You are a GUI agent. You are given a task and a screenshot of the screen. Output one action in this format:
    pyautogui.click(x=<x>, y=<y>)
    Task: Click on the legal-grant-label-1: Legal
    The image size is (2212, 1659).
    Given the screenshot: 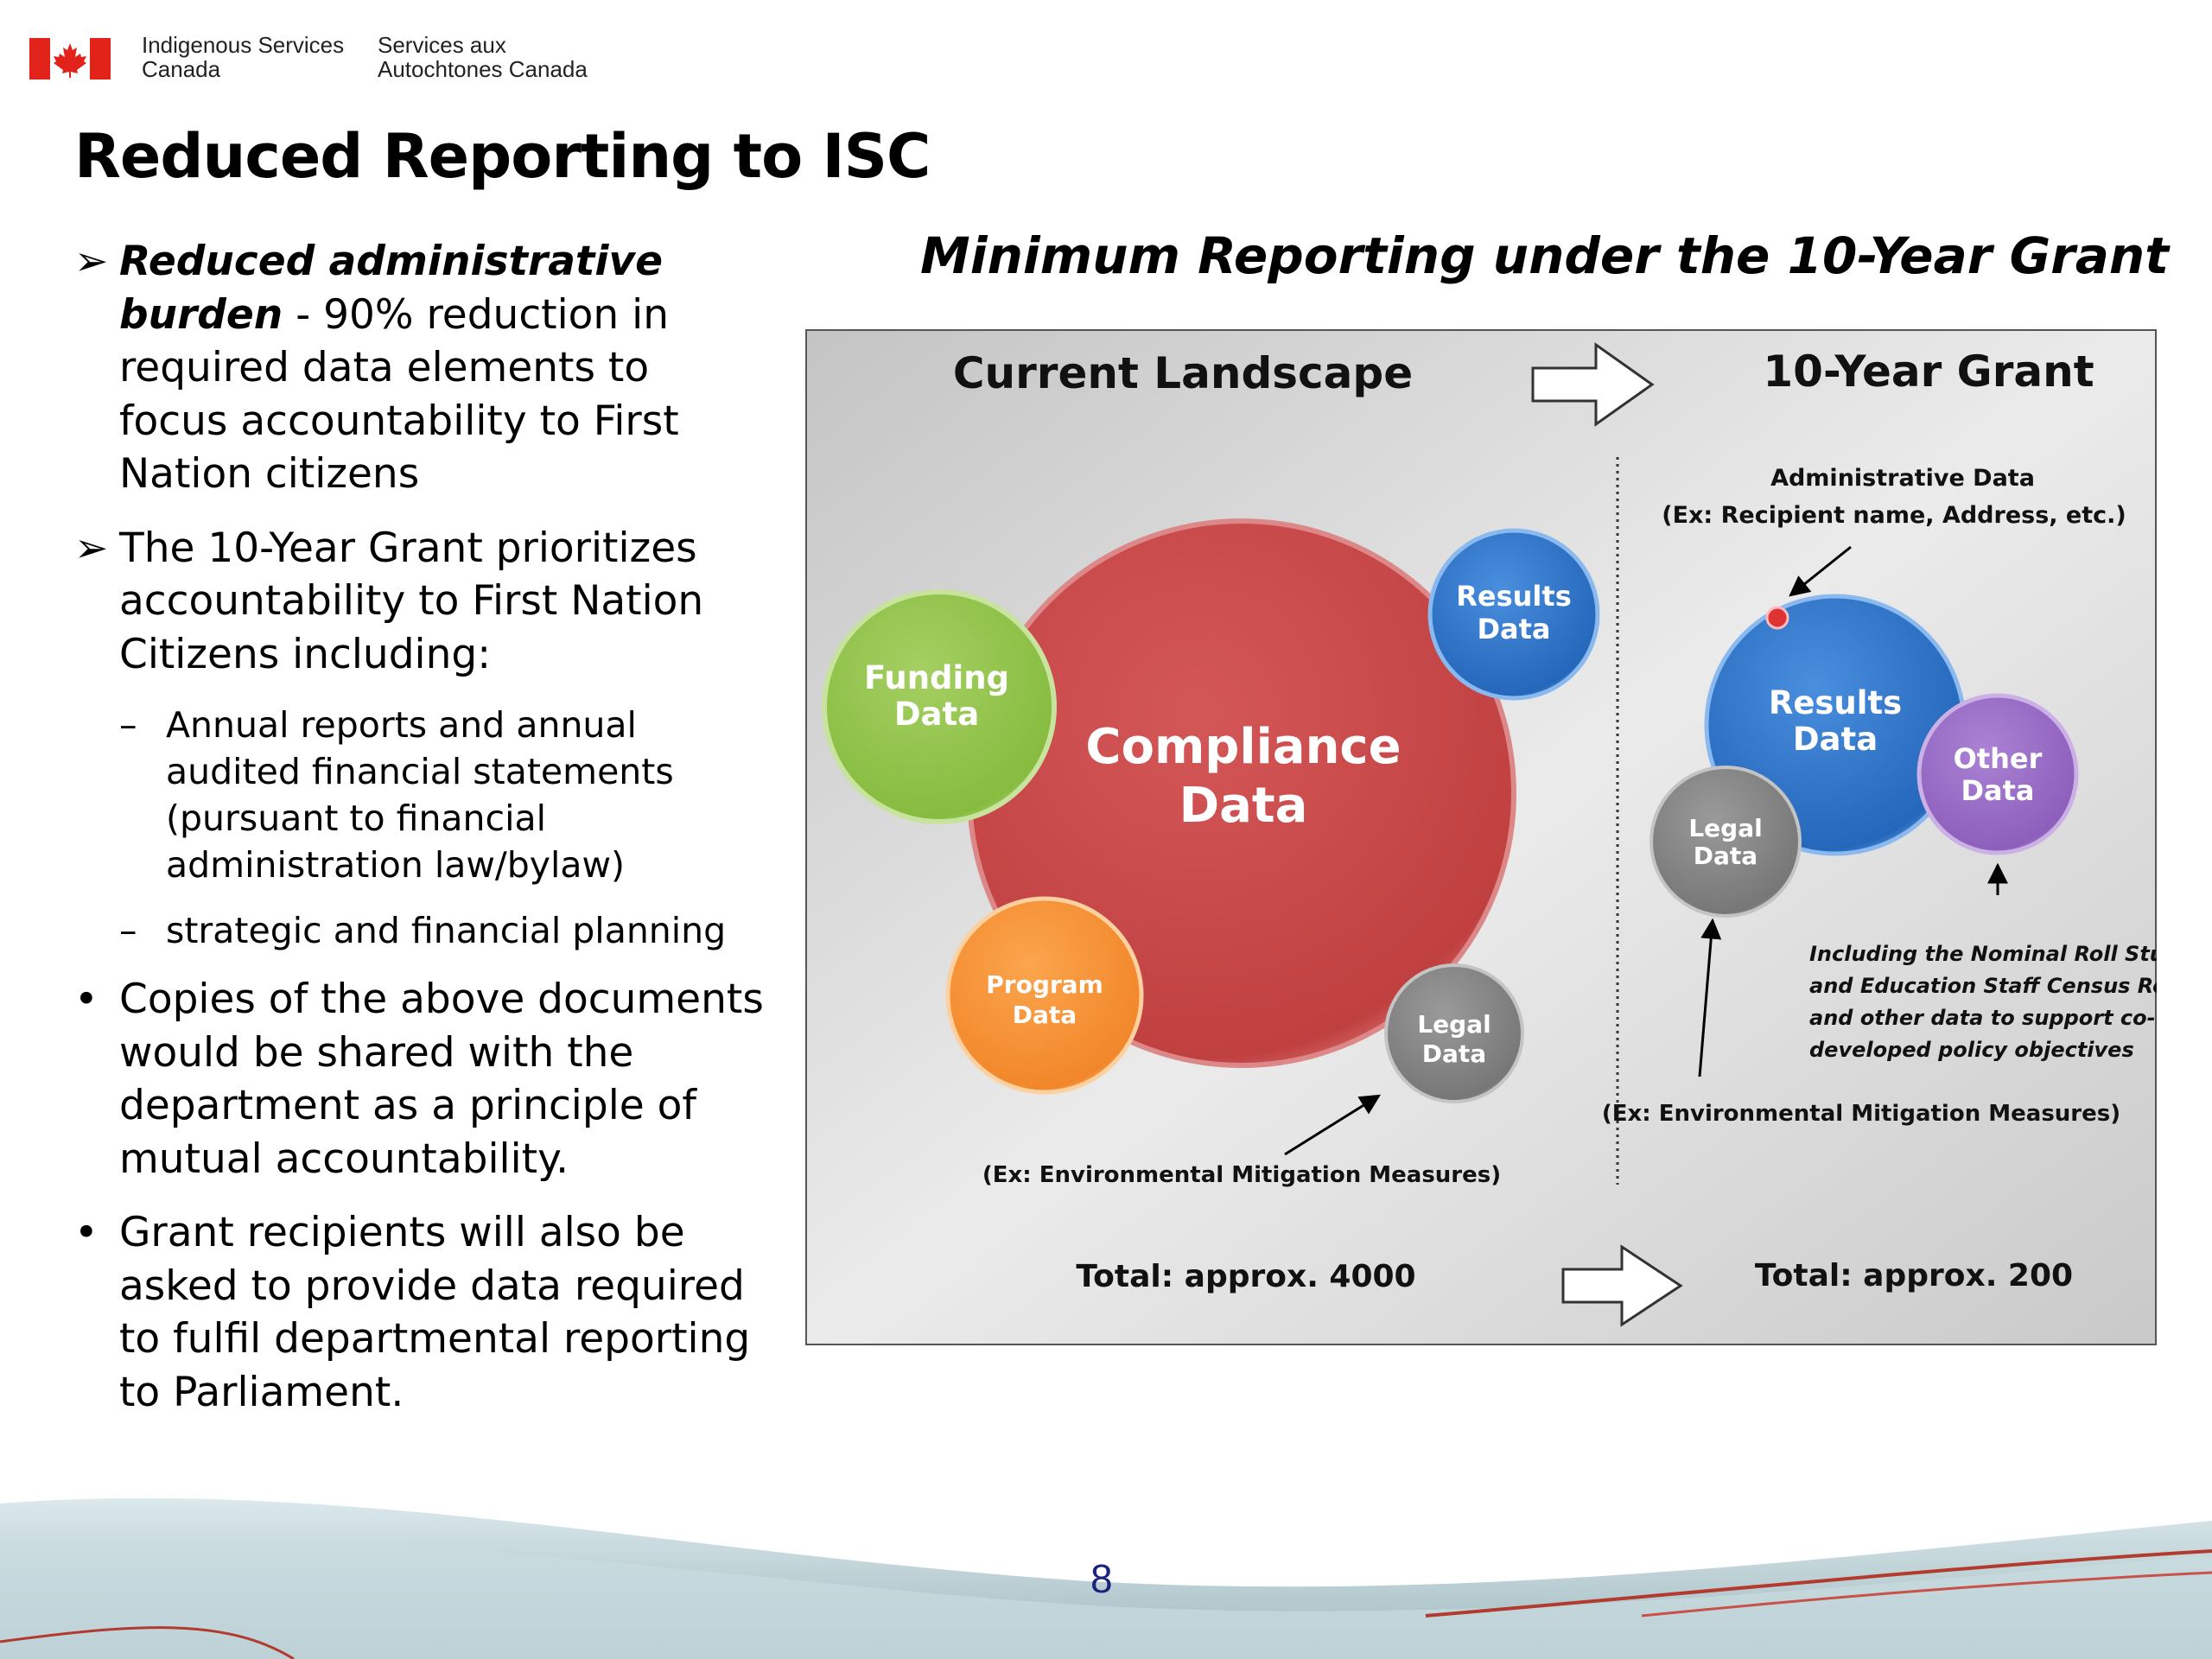 What is the action you would take?
    pyautogui.click(x=1725, y=828)
    